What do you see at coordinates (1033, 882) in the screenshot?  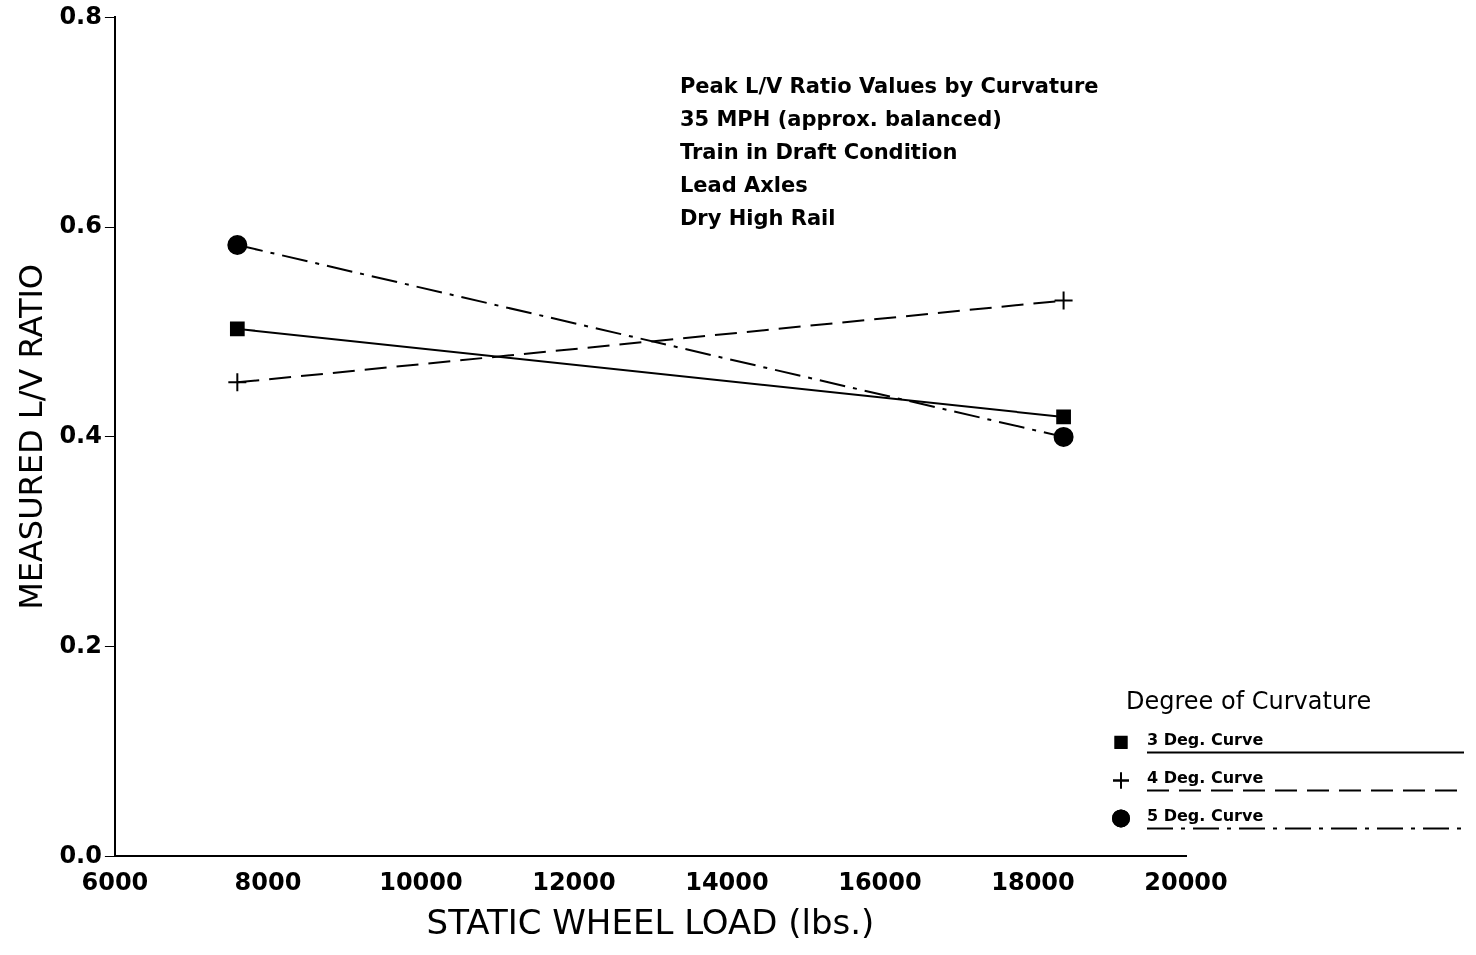 I see `x-tick-label: 18000` at bounding box center [1033, 882].